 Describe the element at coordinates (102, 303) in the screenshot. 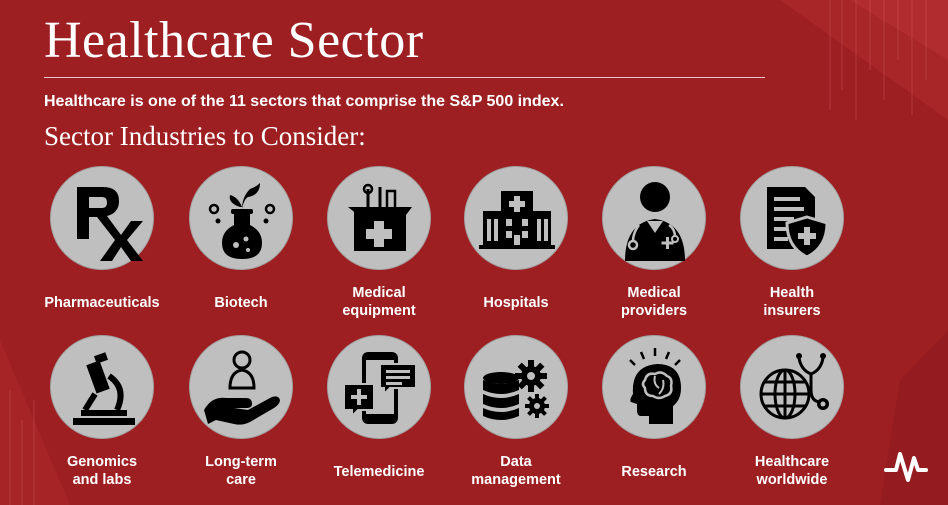

I see `industry-label: Pharmaceuticals` at that location.